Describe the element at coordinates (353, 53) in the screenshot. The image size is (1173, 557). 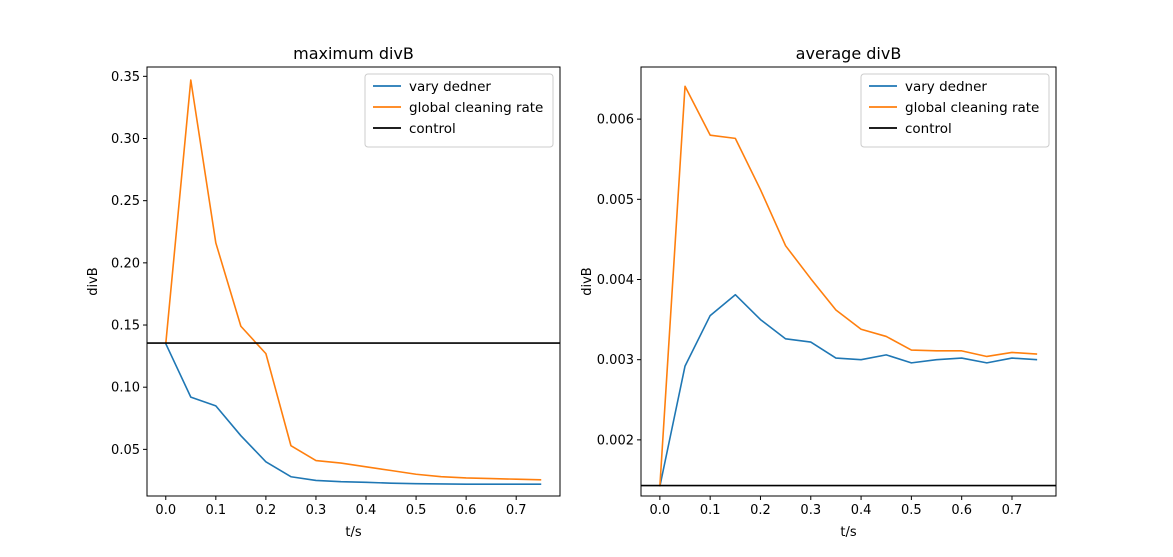
I see `chart-title: maximum divB` at that location.